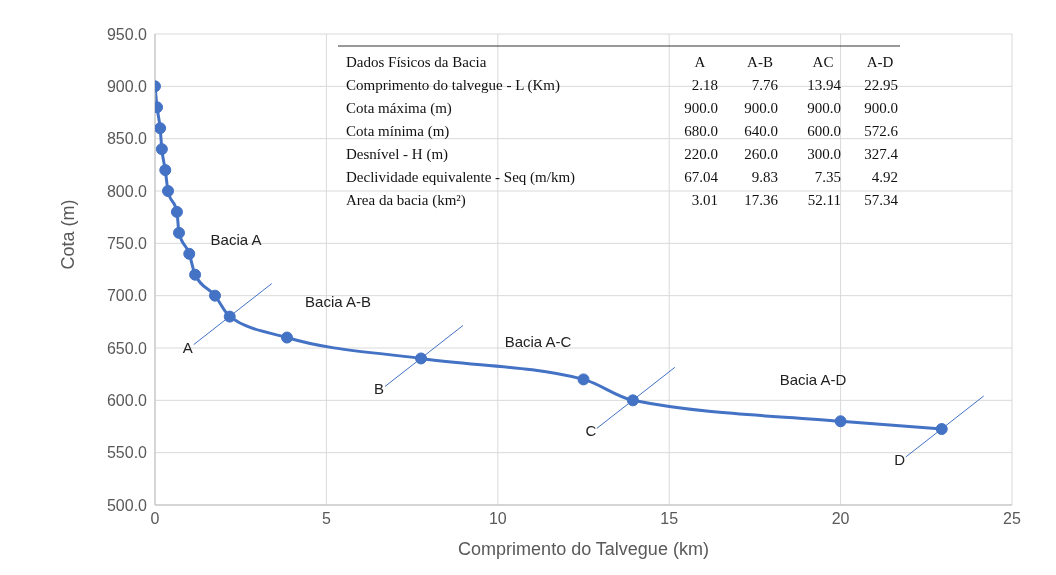  What do you see at coordinates (881, 85) in the screenshot?
I see `annotation: 22.95` at bounding box center [881, 85].